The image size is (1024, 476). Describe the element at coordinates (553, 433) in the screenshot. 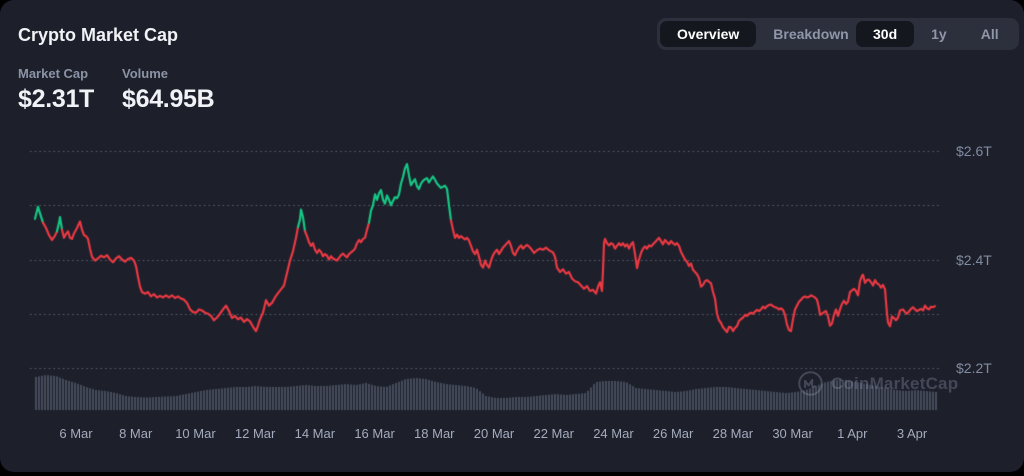

I see `x-axis-label: 22 Mar` at that location.